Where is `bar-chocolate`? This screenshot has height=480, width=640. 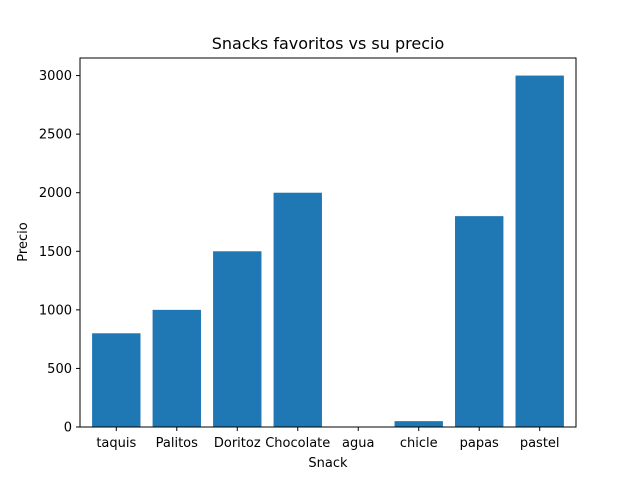 bar-chocolate is located at coordinates (297, 309).